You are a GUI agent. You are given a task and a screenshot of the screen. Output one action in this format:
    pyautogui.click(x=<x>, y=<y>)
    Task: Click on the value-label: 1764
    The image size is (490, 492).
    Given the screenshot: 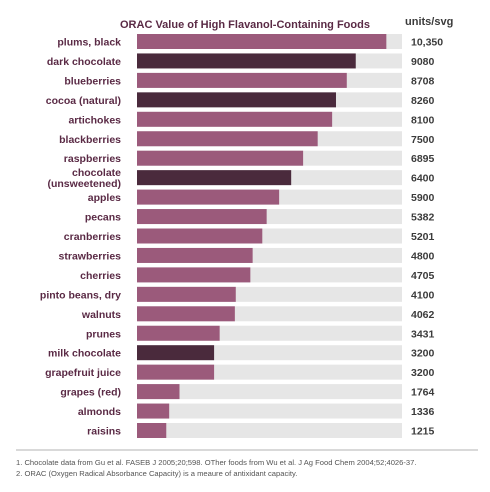 What is the action you would take?
    pyautogui.click(x=423, y=393)
    